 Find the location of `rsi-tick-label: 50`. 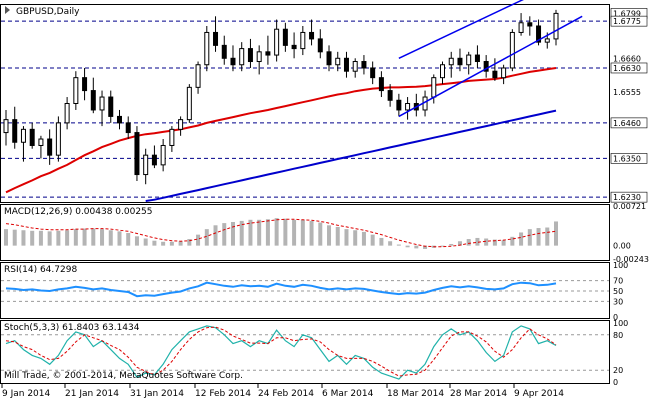

rsi-tick-label: 50 is located at coordinates (618, 291).